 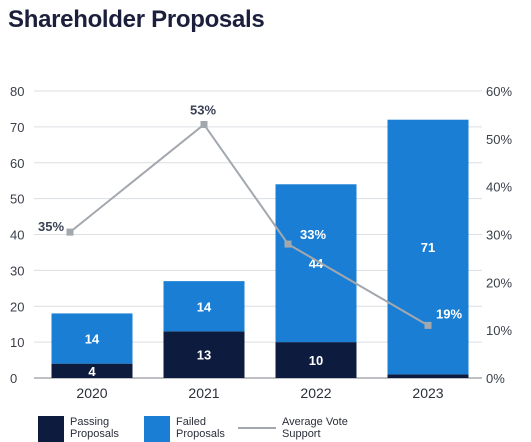 What do you see at coordinates (17, 163) in the screenshot?
I see `y-left-tick-60: 60` at bounding box center [17, 163].